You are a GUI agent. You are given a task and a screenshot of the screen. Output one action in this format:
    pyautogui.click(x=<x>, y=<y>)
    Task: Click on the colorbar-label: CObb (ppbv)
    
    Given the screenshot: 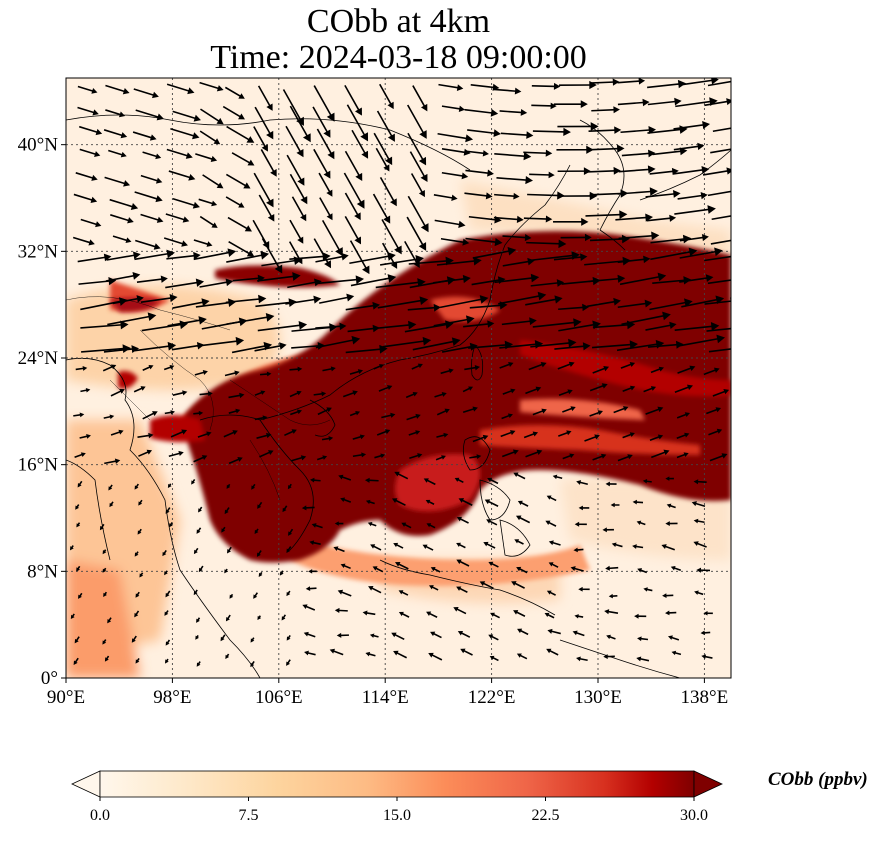 What is the action you would take?
    pyautogui.click(x=818, y=780)
    